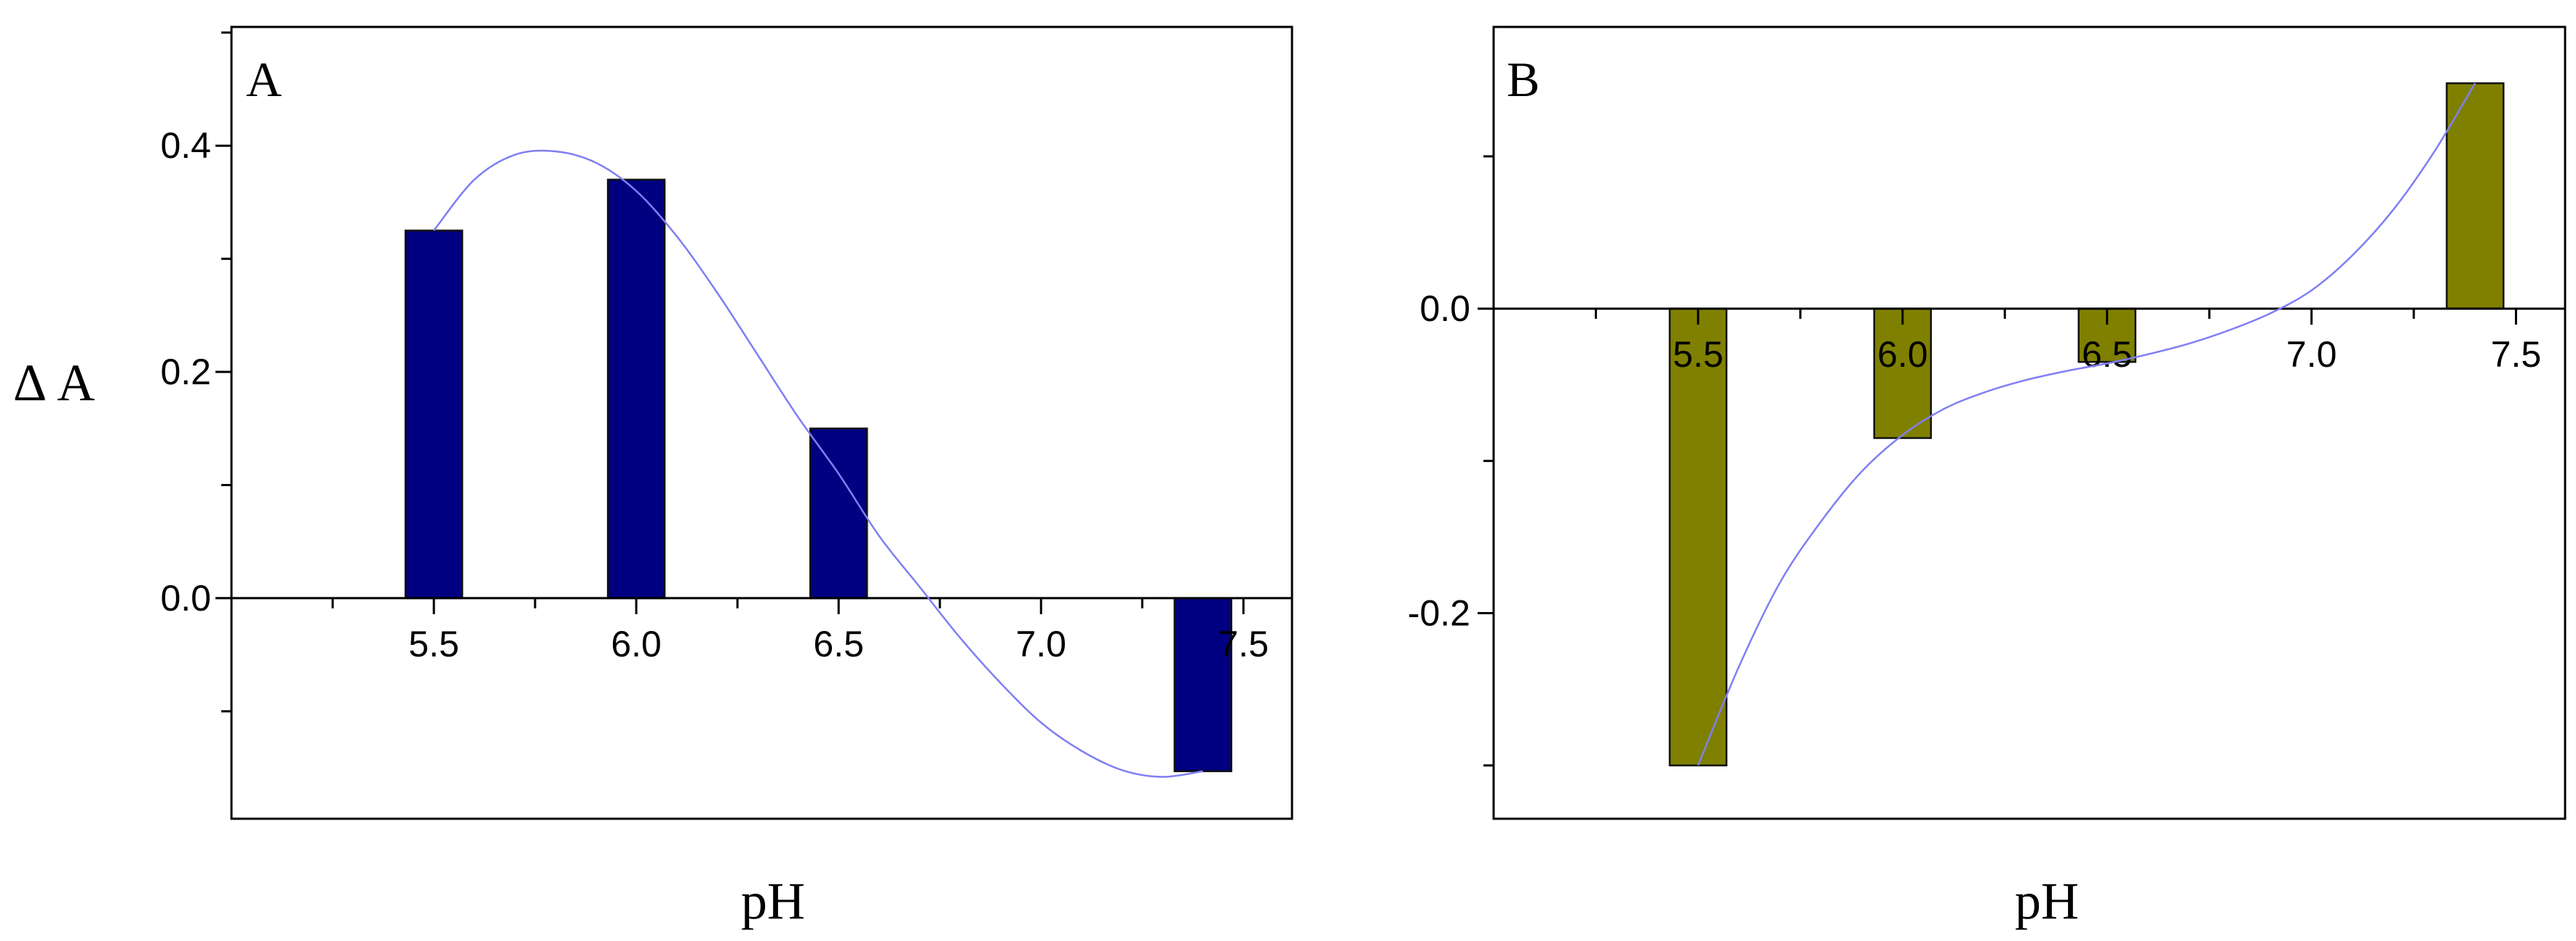  I want to click on panel-a-y-tick-label: 0.0, so click(185, 598).